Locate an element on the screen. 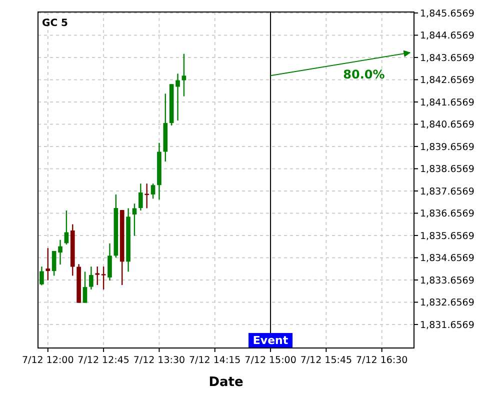 The height and width of the screenshot is (400, 500). y-tick-label: 1,844.6569 is located at coordinates (447, 36).